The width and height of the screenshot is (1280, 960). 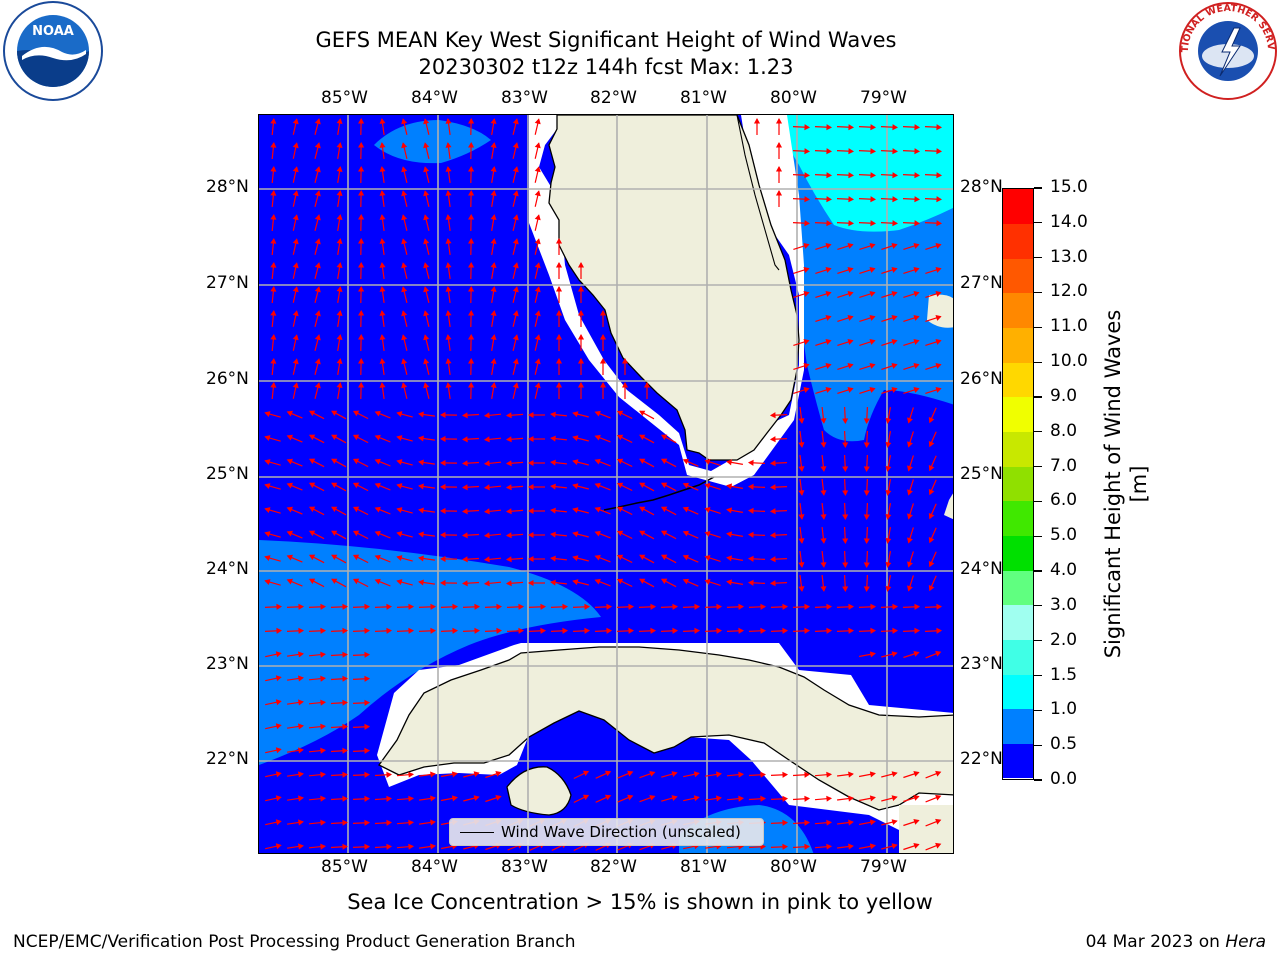 What do you see at coordinates (227, 474) in the screenshot?
I see `lat-label-left: 25°N` at bounding box center [227, 474].